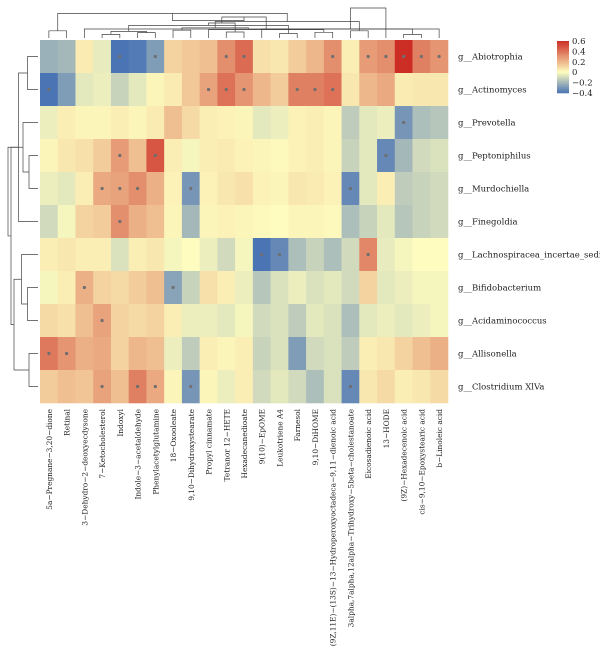  I want to click on column-label: (9Z)−Hexadecenoic acid, so click(404, 455).